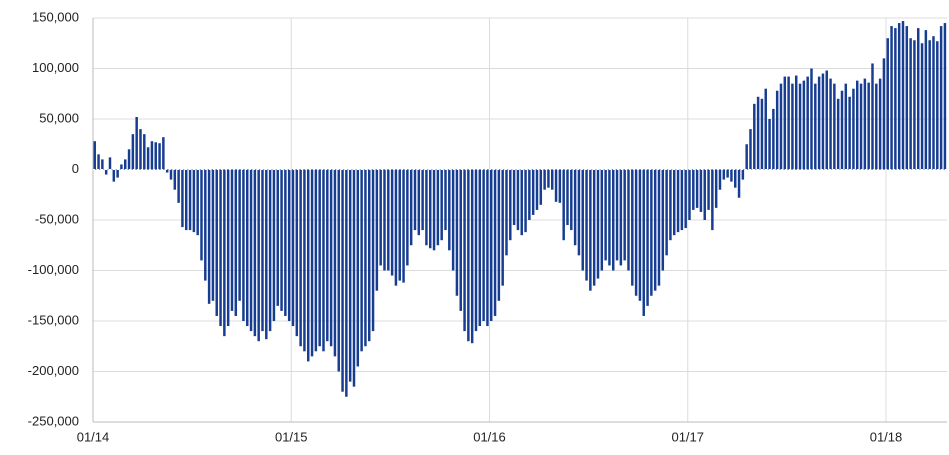 The width and height of the screenshot is (949, 455). What do you see at coordinates (59, 117) in the screenshot?
I see `y-tick-label: 50,000` at bounding box center [59, 117].